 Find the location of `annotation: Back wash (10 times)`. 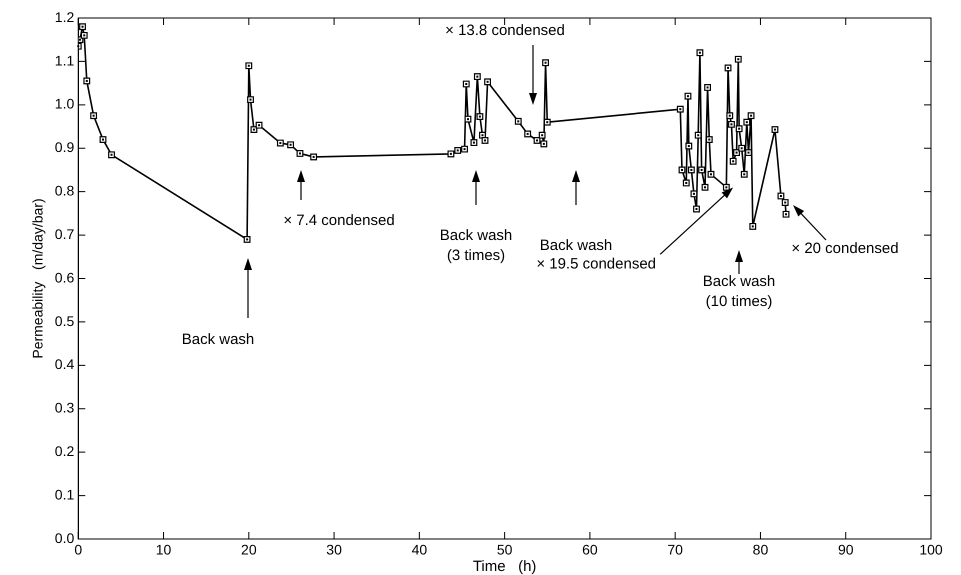

annotation: Back wash (10 times) is located at coordinates (739, 291).